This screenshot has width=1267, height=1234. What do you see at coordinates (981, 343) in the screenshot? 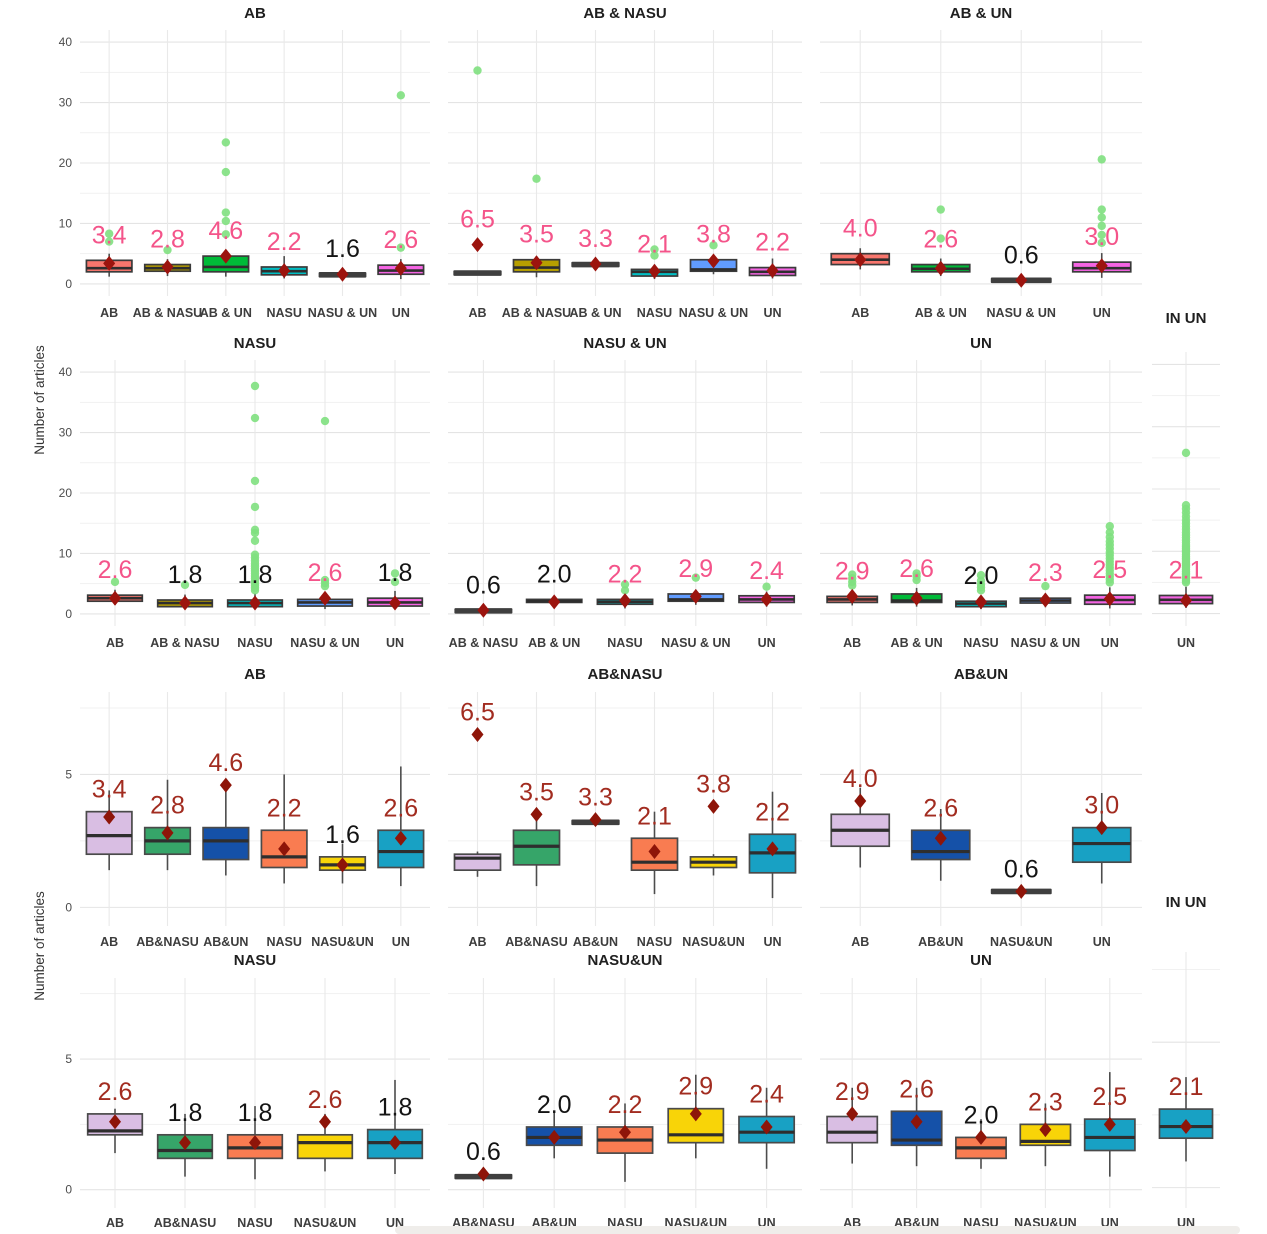
I see `facet-title: UN` at bounding box center [981, 343].